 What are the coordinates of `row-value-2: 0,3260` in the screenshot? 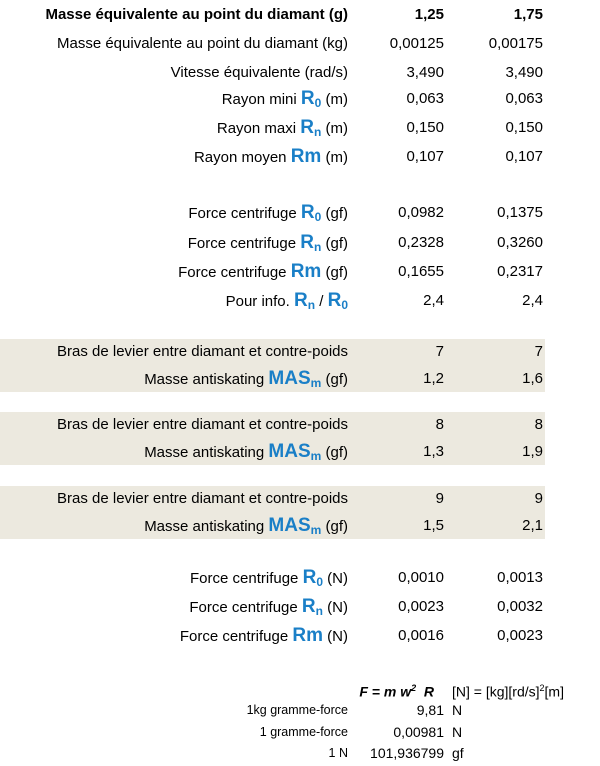 It's located at (520, 242).